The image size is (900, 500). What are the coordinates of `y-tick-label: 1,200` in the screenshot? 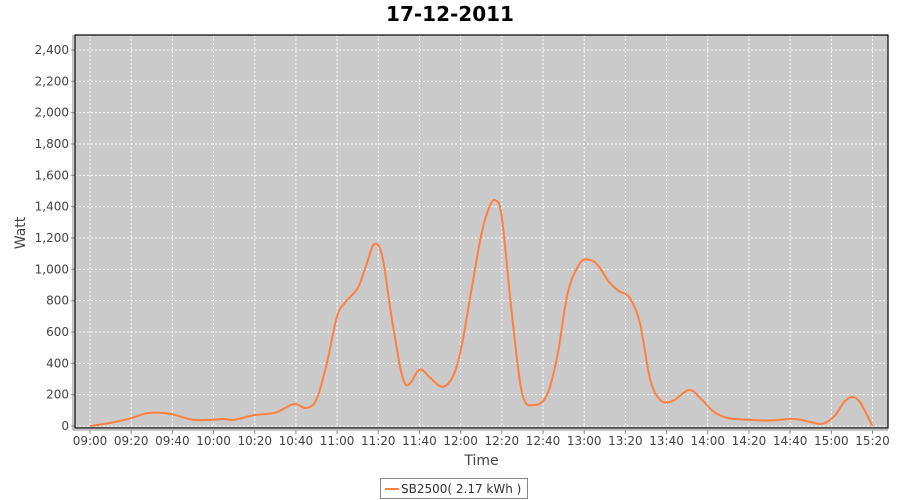 It's located at (52, 238).